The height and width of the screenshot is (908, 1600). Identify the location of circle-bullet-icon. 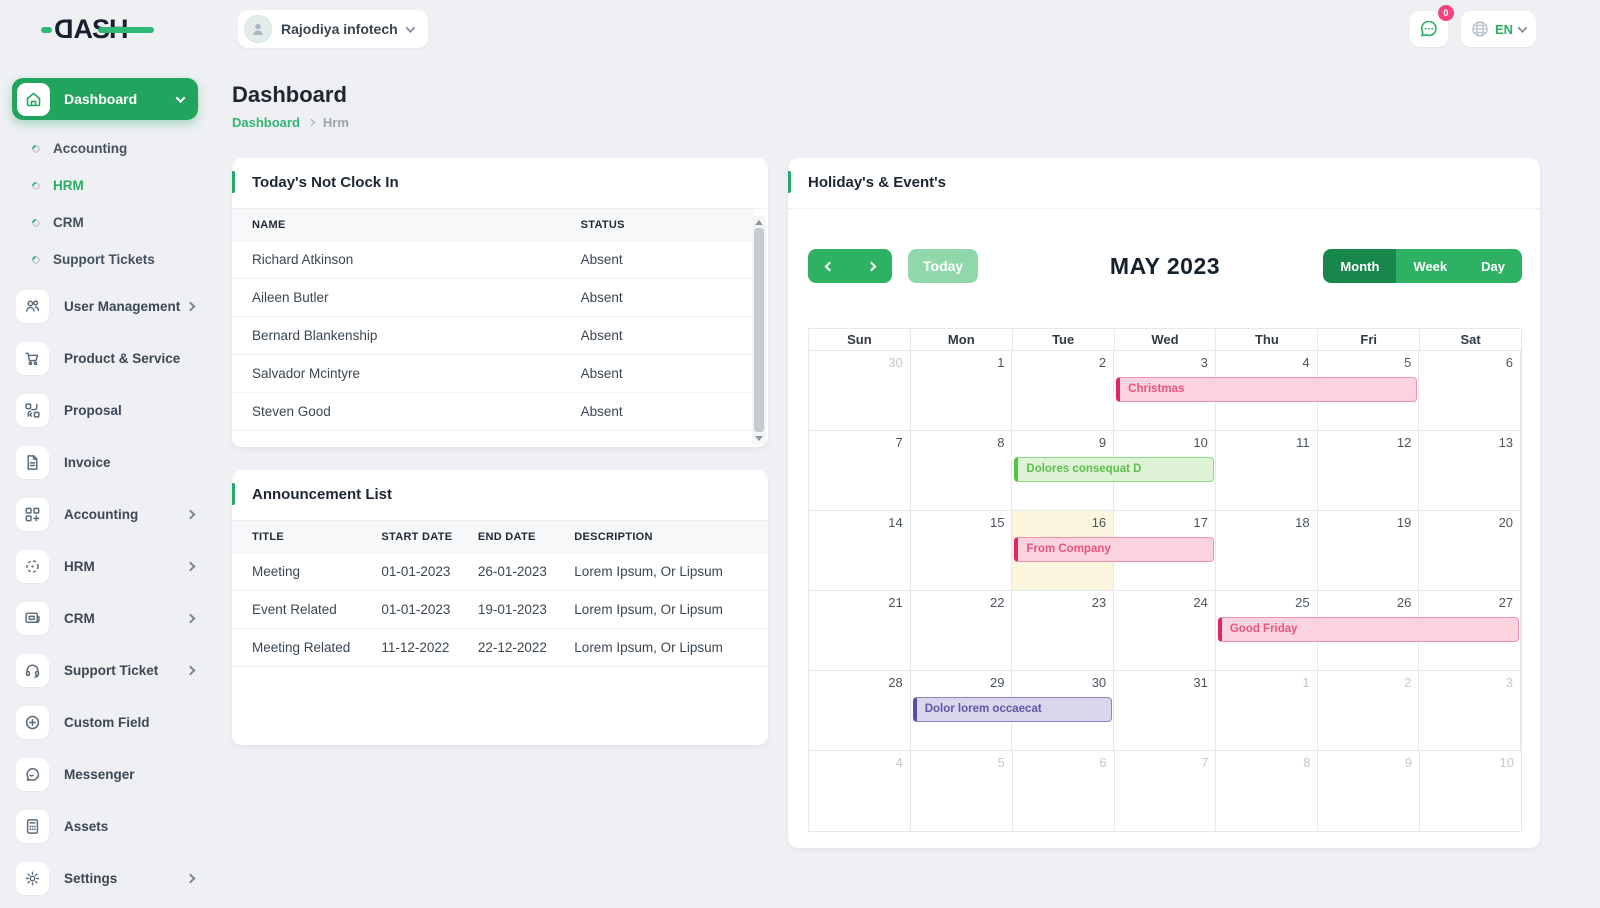
(36, 185).